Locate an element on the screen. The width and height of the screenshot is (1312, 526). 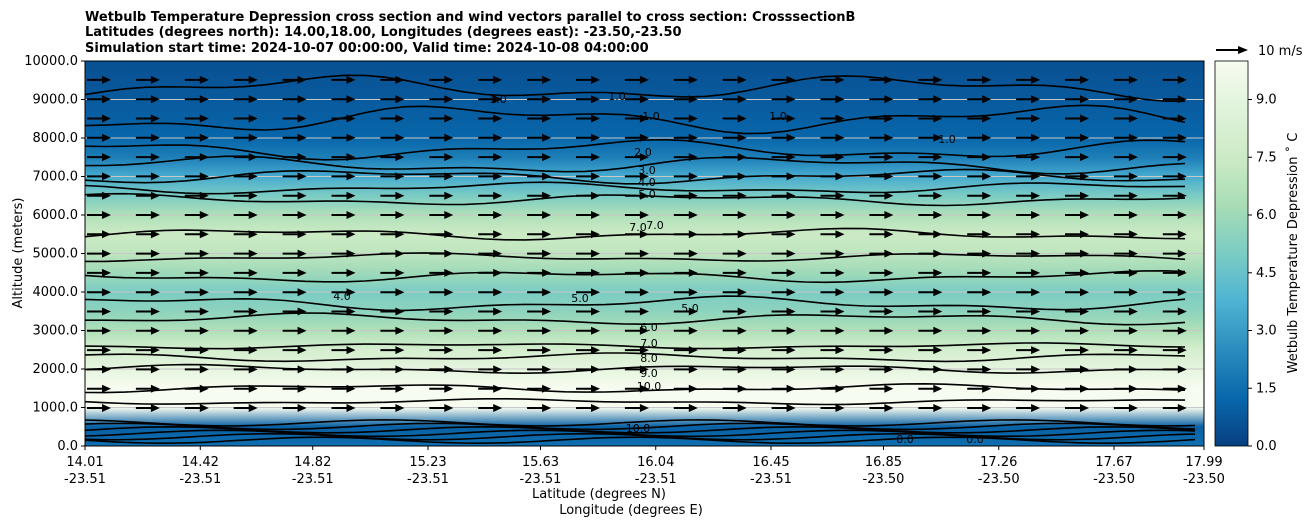
contour-label: 8.0 is located at coordinates (649, 358).